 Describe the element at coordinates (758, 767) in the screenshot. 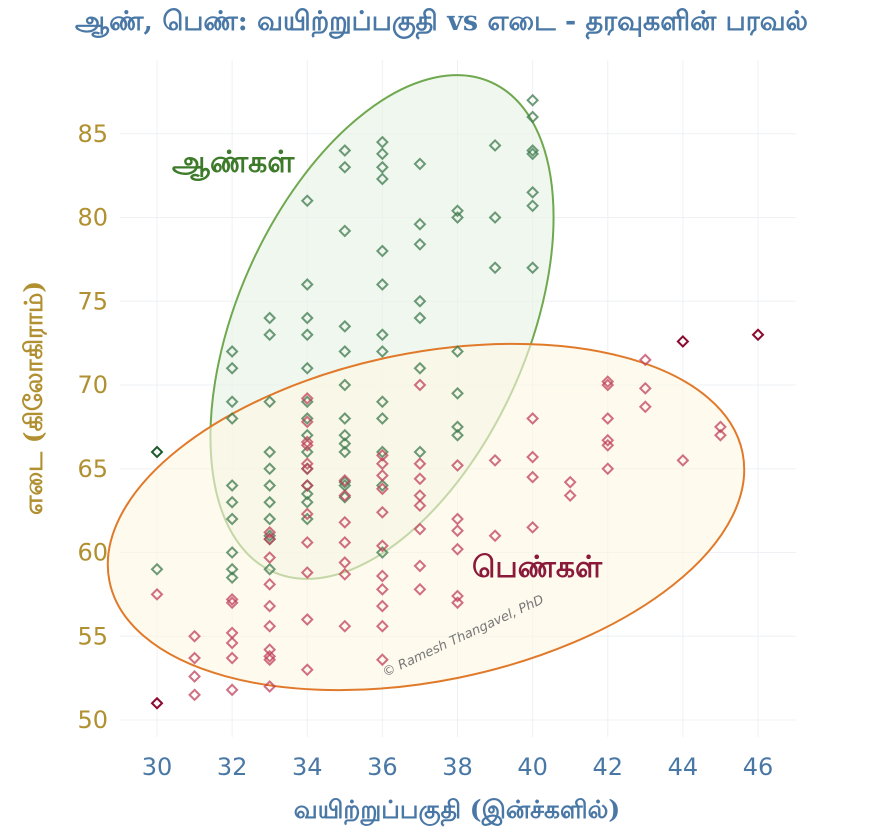

I see `x-tick-label: 46` at that location.